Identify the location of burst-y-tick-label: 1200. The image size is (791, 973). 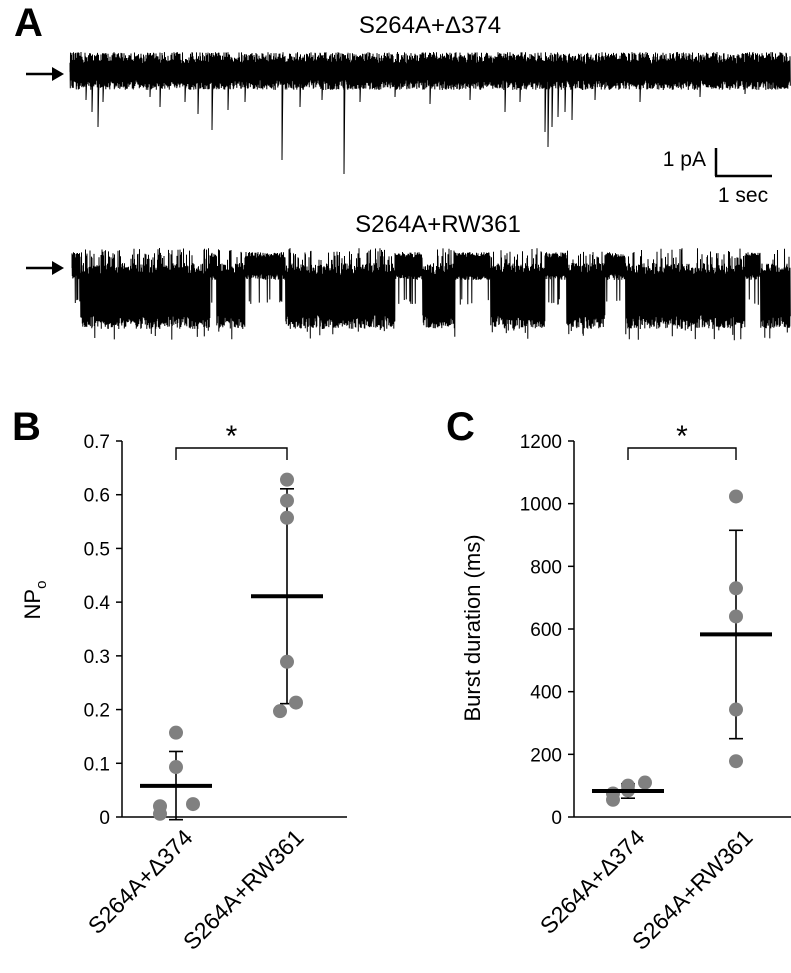
(541, 442).